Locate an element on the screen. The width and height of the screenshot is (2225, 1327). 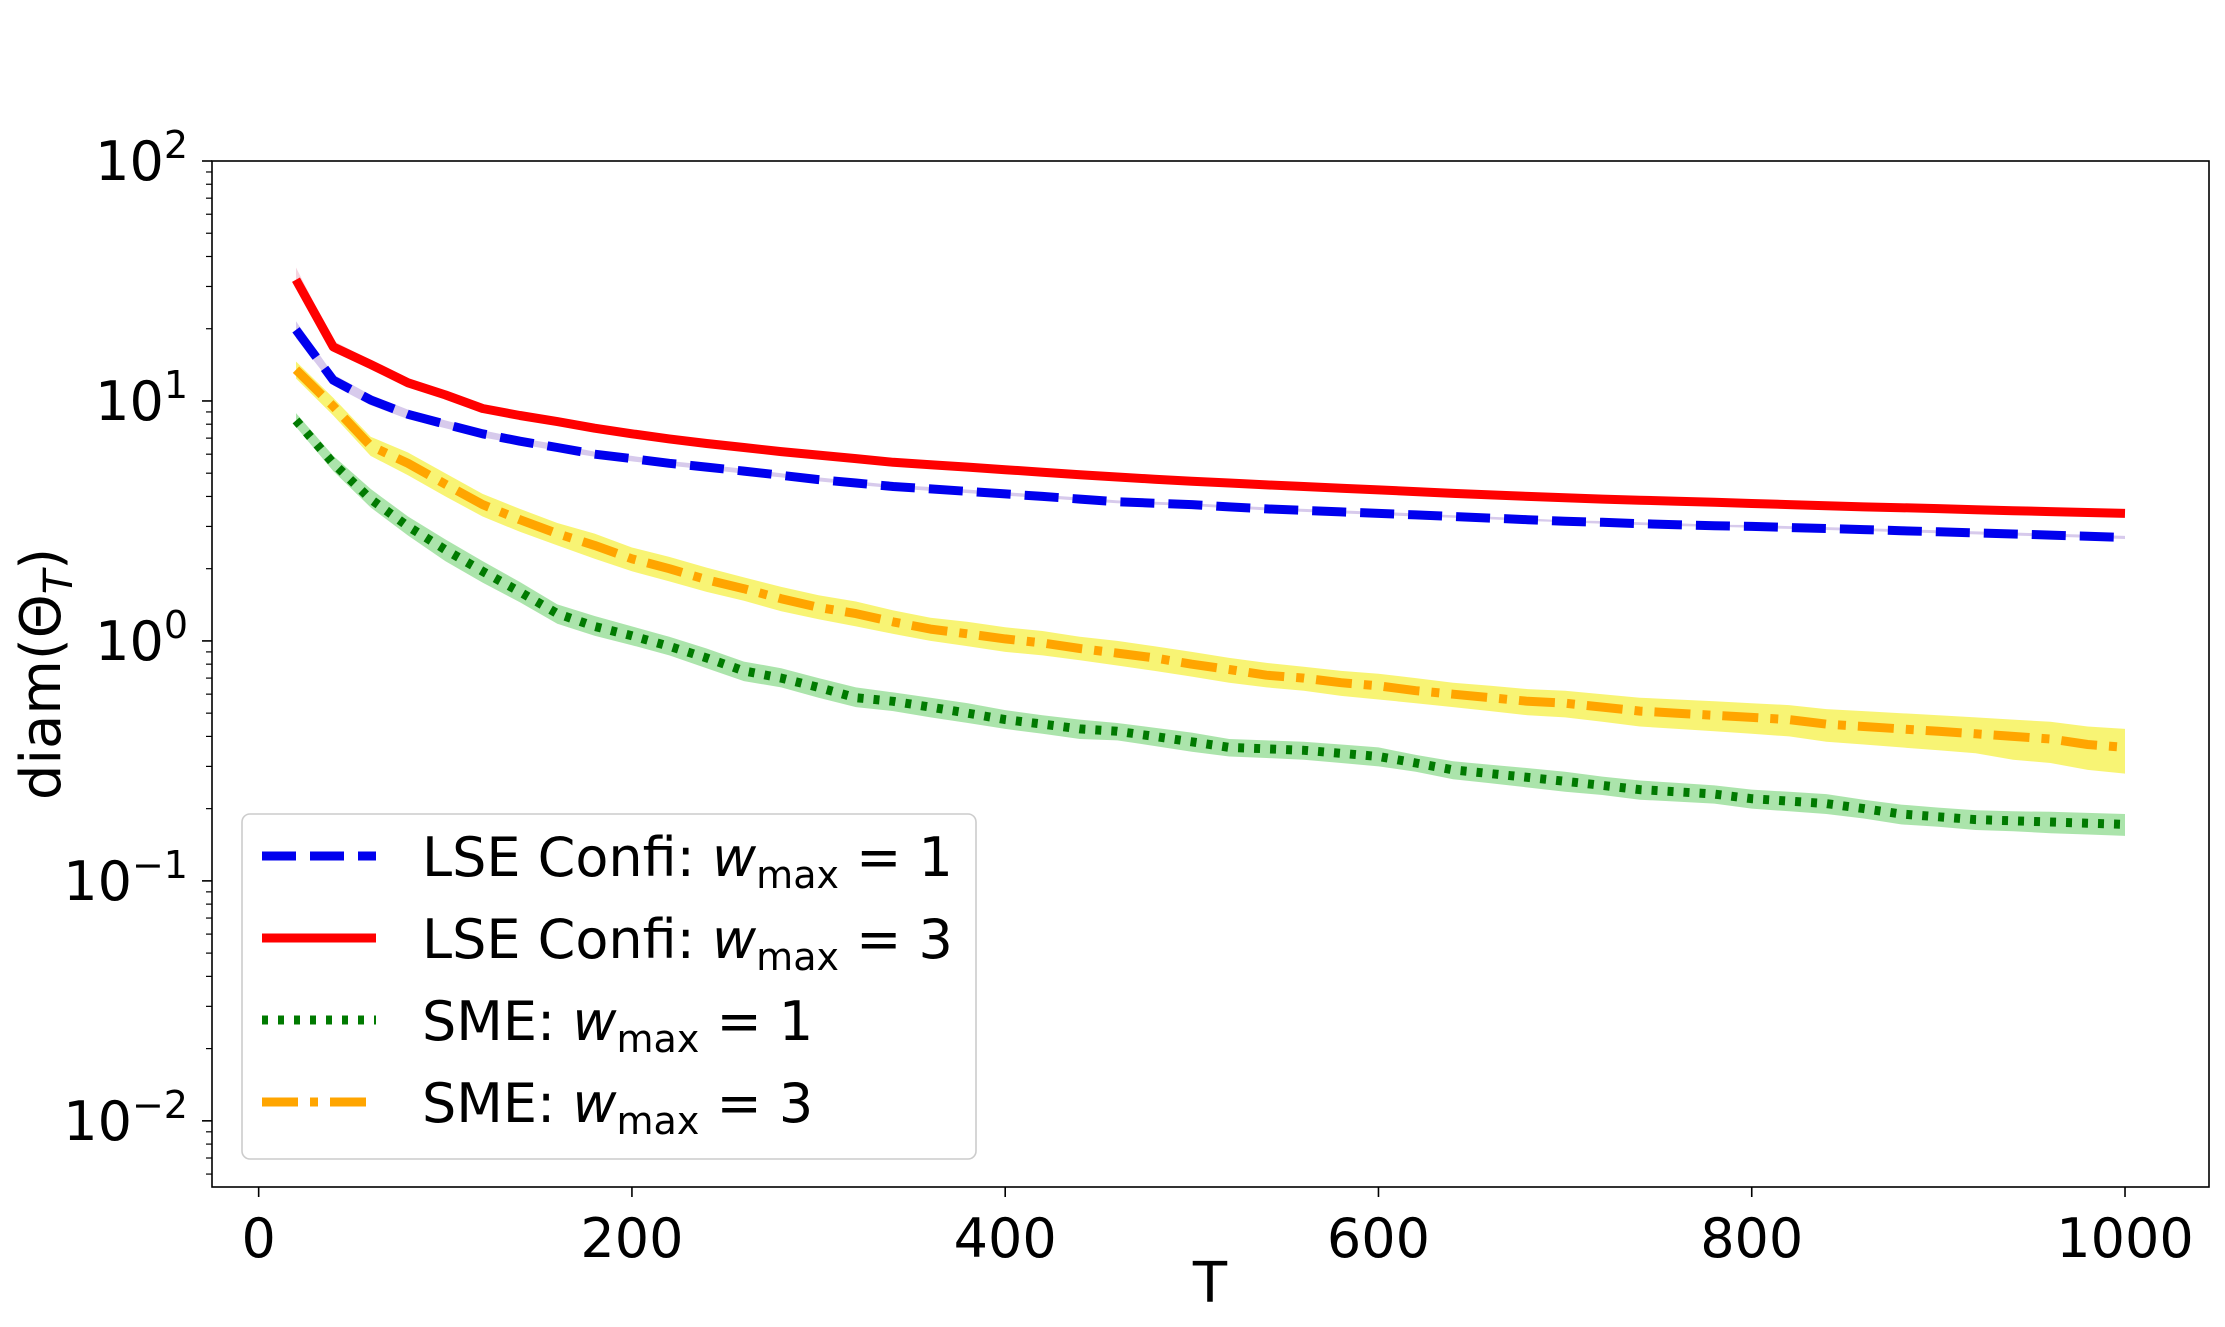
y-tick-label: 10² is located at coordinates (141, 158).